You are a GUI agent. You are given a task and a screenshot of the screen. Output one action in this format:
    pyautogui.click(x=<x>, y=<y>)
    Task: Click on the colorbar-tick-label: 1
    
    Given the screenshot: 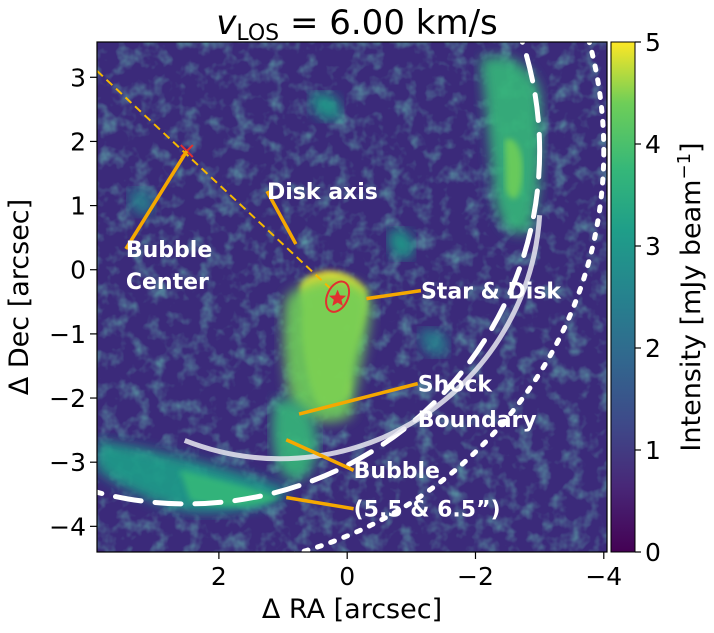 What is the action you would take?
    pyautogui.click(x=653, y=450)
    